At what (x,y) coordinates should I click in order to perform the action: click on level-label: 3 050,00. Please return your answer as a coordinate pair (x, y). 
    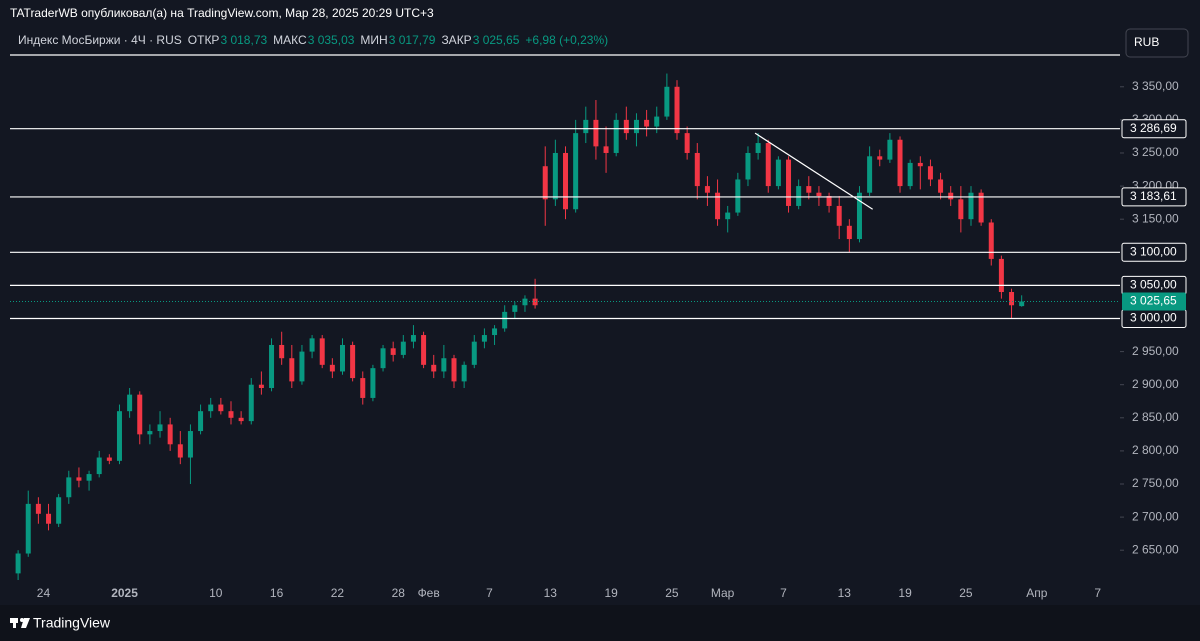
    Looking at the image, I should click on (1153, 285).